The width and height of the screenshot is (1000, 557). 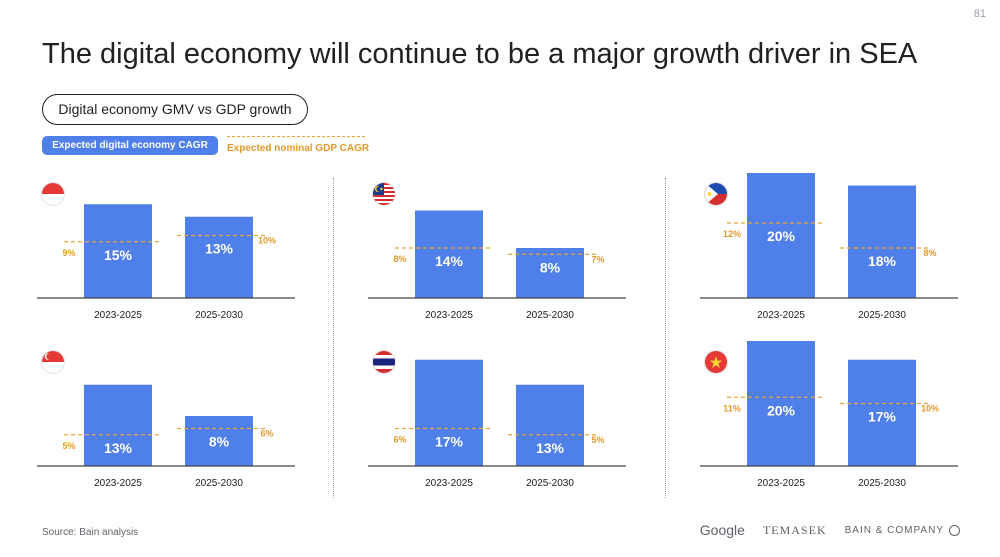 What do you see at coordinates (732, 408) in the screenshot?
I see `gdp-cagr-label: 11%` at bounding box center [732, 408].